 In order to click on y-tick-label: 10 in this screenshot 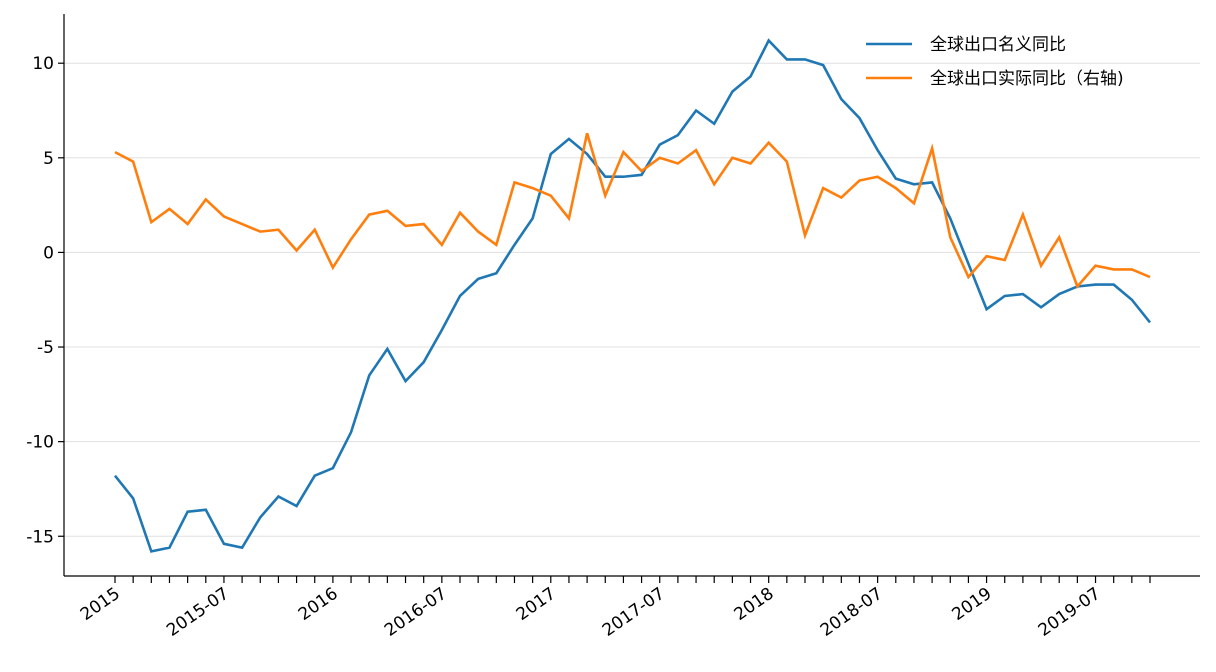, I will do `click(43, 64)`.